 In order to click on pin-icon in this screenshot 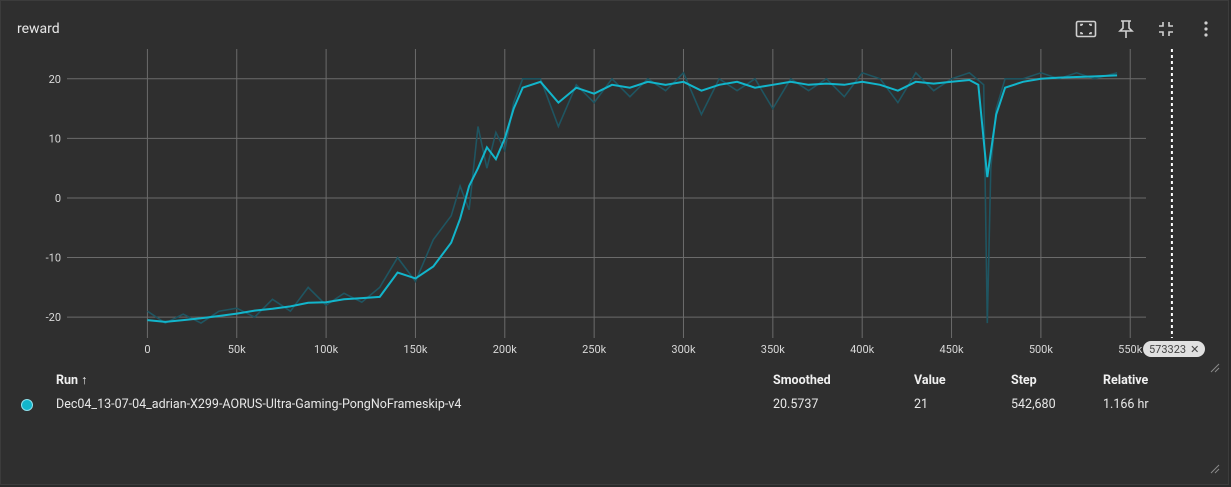, I will do `click(1126, 29)`.